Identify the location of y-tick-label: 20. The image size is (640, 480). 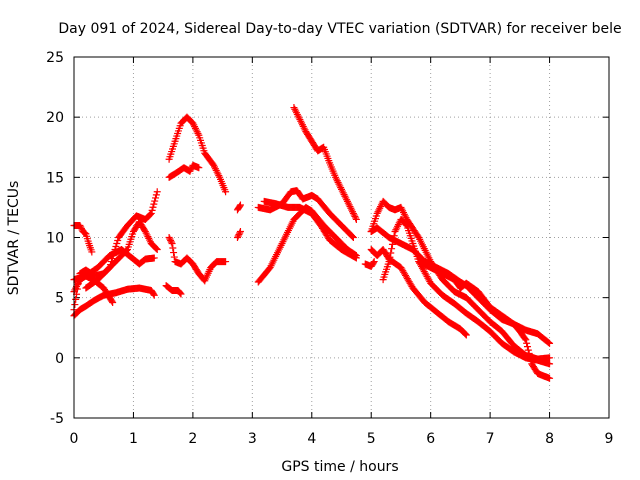
(55, 118).